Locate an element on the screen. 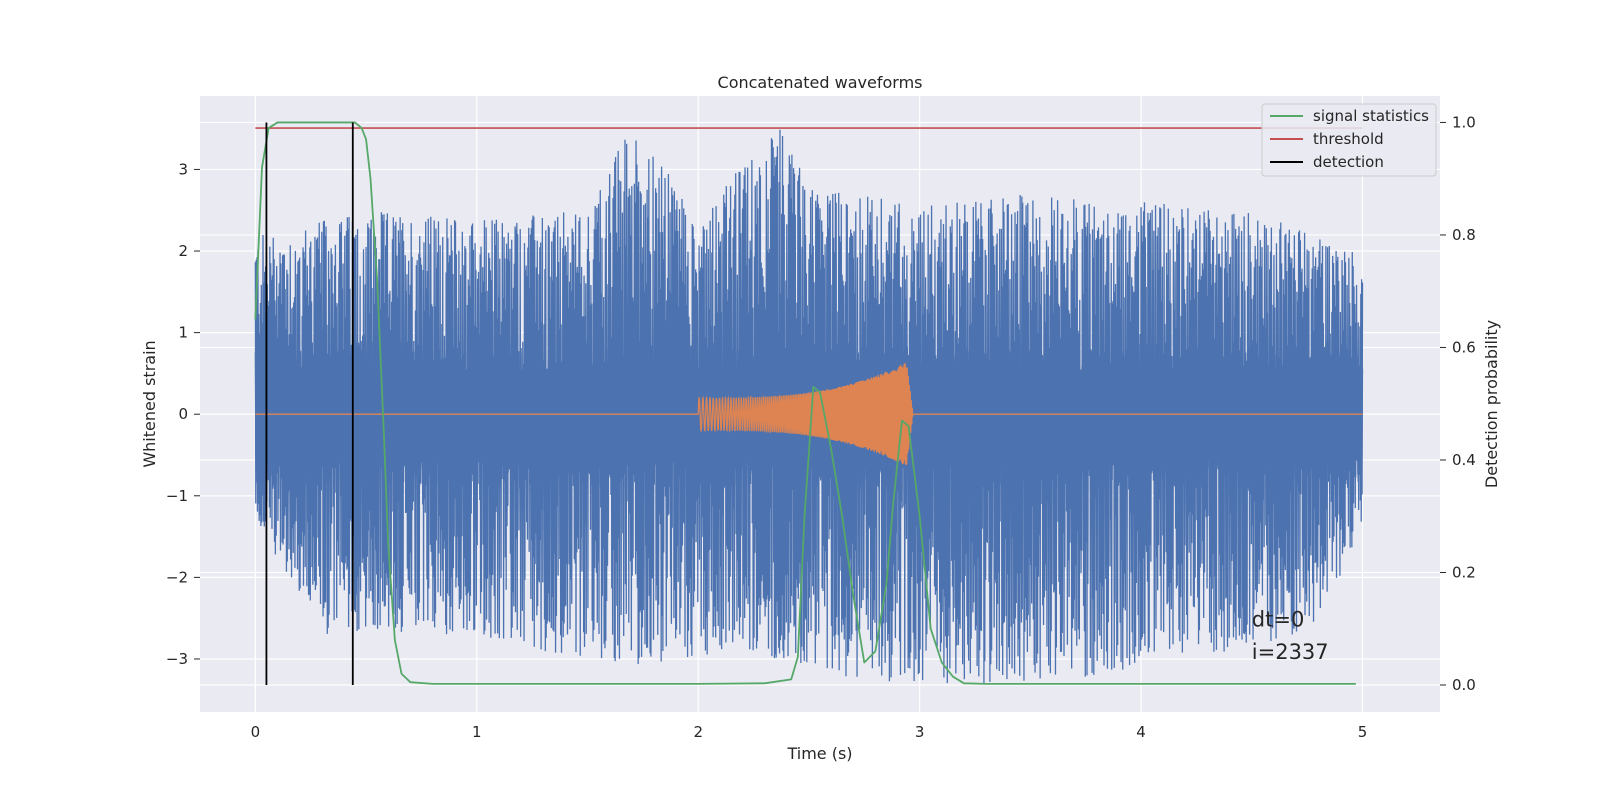  chirp-line is located at coordinates (809, 414).